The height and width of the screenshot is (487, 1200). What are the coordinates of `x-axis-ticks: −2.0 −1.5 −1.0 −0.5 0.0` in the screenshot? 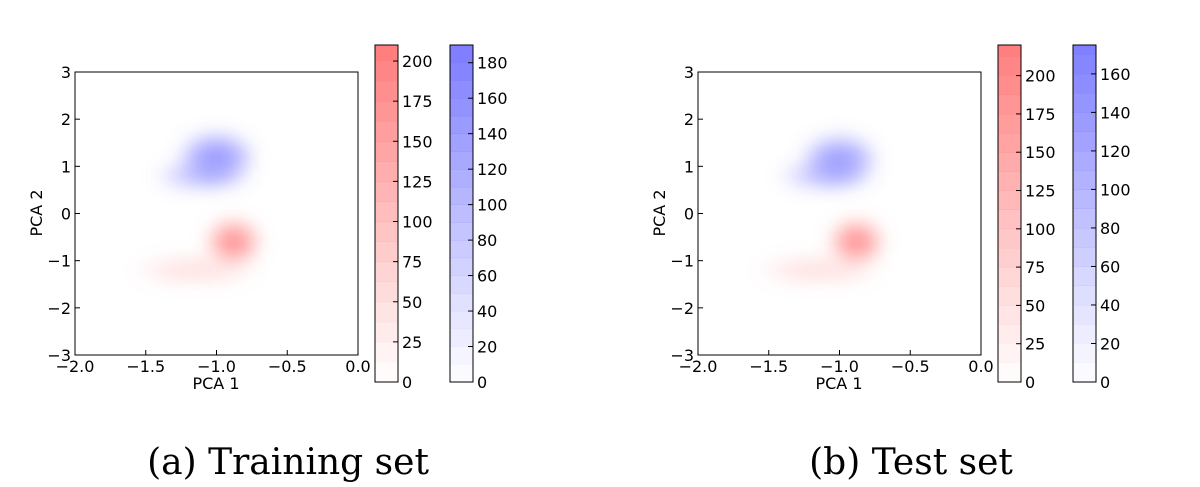 It's located at (836, 363).